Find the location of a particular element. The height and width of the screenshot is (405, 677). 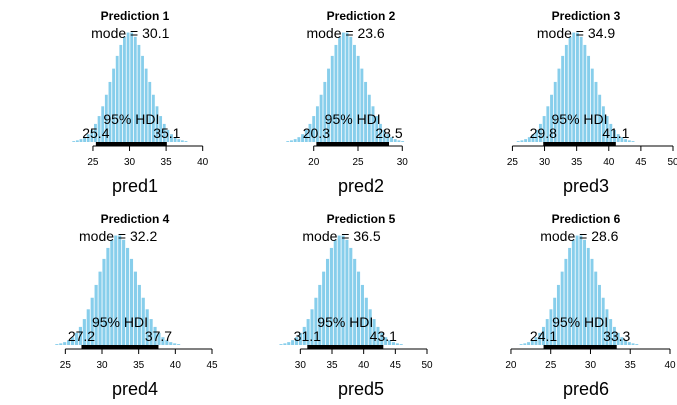

x-tick-label: 50 is located at coordinates (672, 162).